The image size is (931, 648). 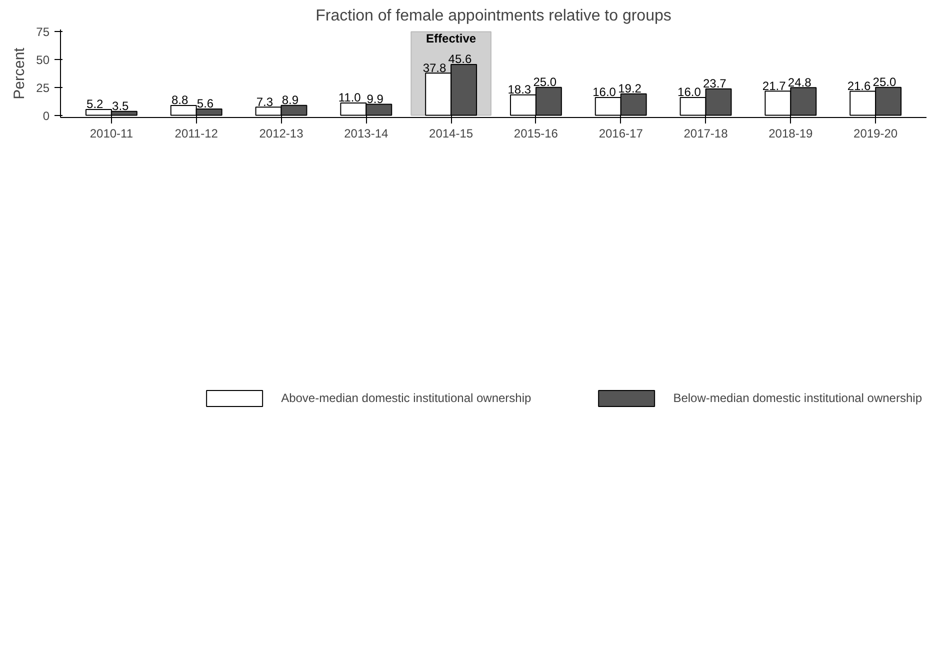 What do you see at coordinates (714, 83) in the screenshot?
I see `data-label: 23.7` at bounding box center [714, 83].